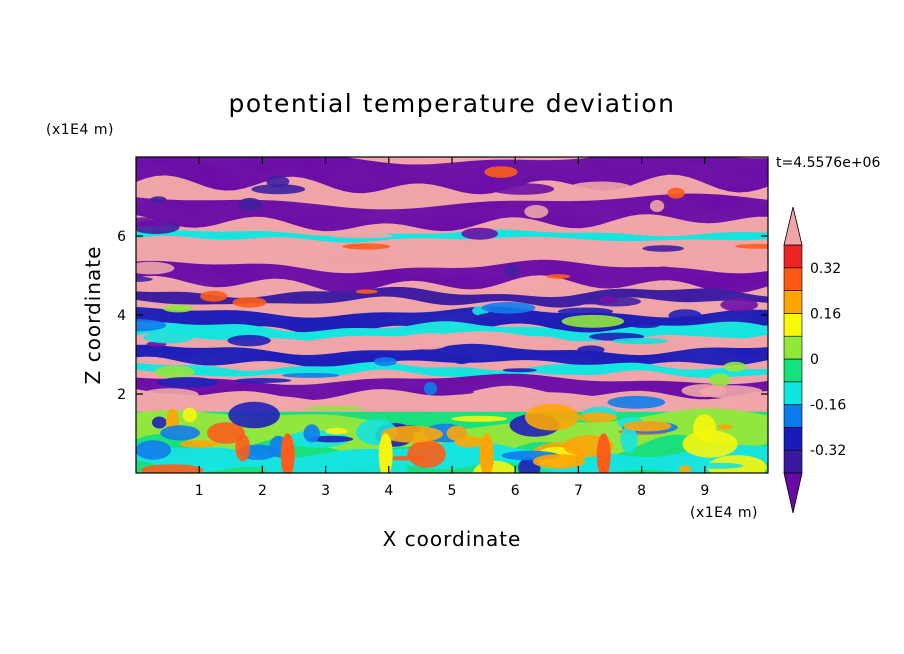 The width and height of the screenshot is (904, 654). I want to click on colorbar-extend-min, so click(793, 493).